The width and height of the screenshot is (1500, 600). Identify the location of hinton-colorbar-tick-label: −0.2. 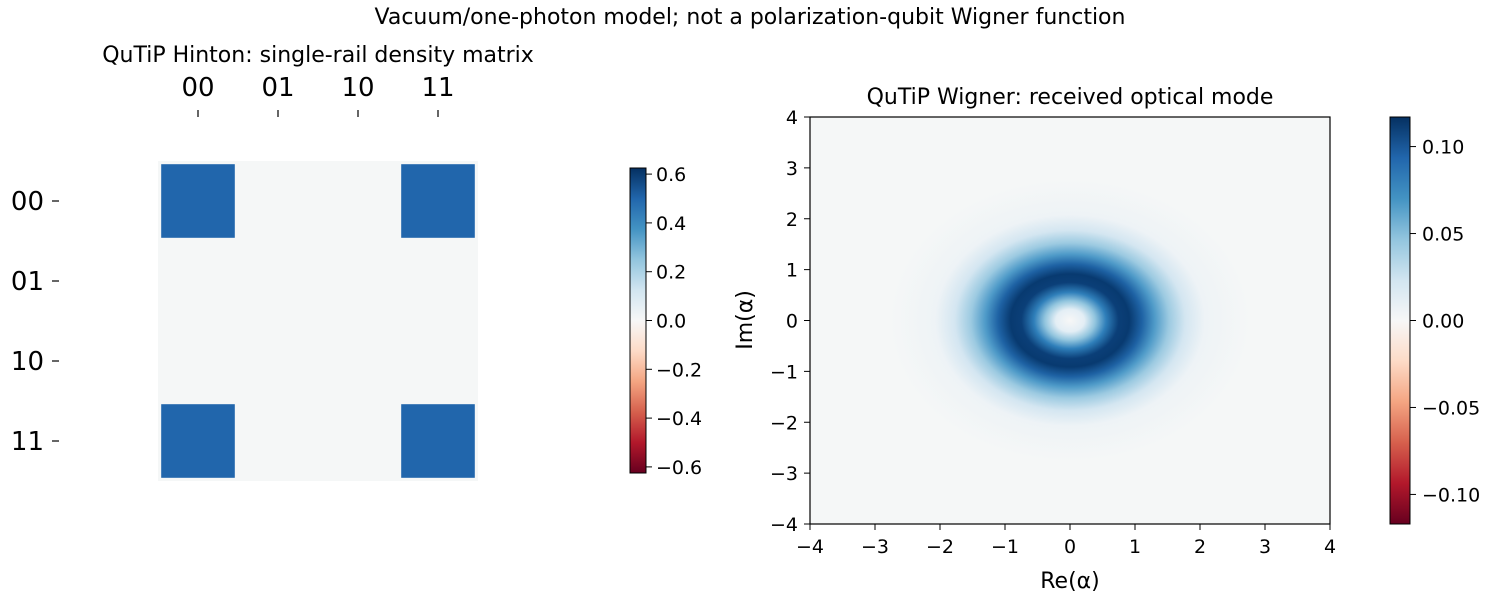
(679, 370).